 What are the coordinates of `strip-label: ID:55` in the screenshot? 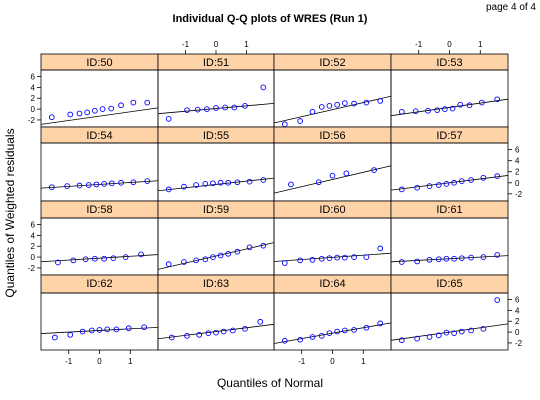 It's located at (216, 136).